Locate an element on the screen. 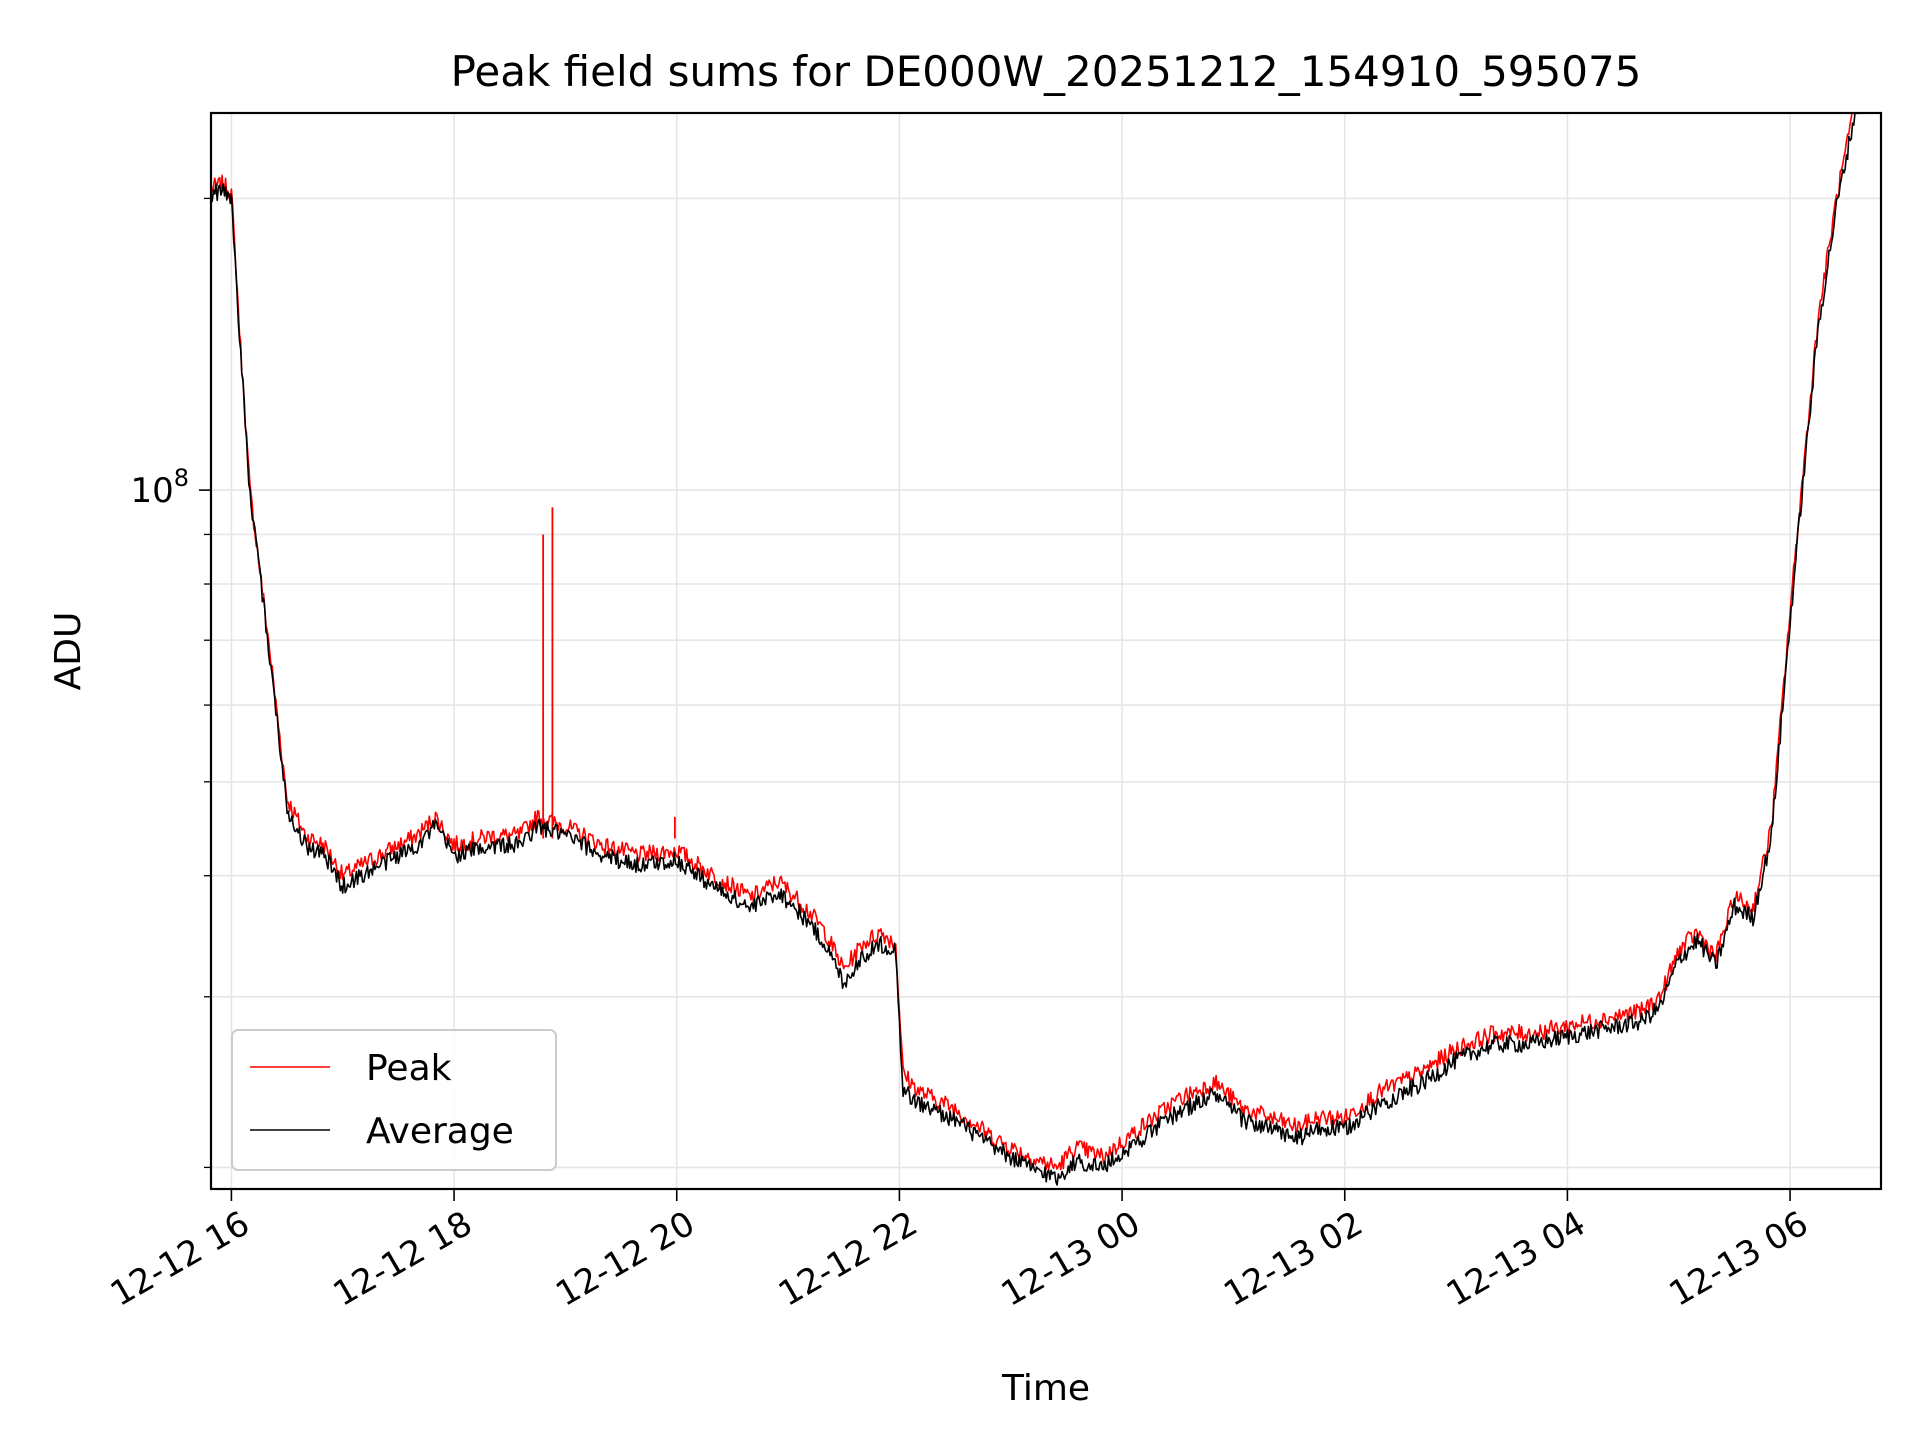 The image size is (1920, 1445). y-tick-label: 108 is located at coordinates (159, 487).